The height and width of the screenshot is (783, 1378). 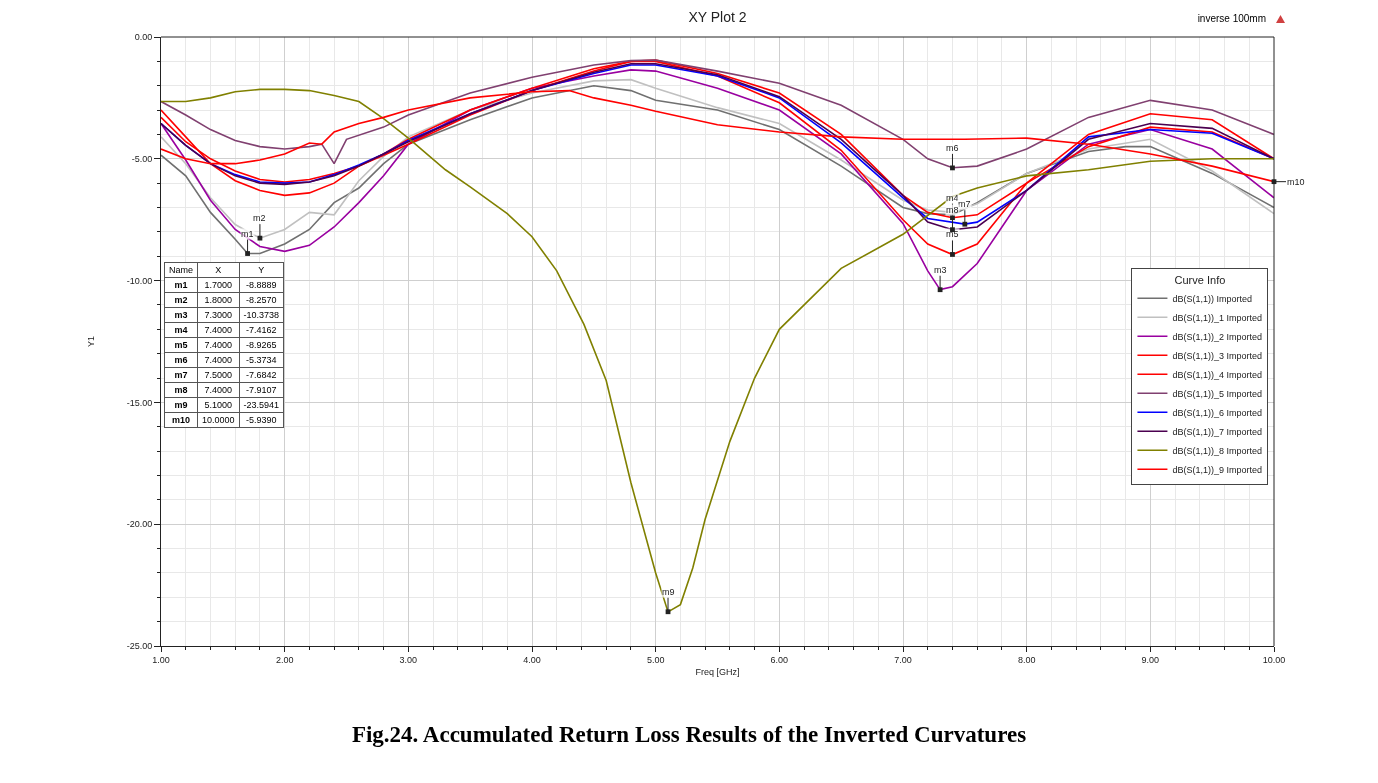 What do you see at coordinates (181, 360) in the screenshot?
I see `text: m6` at bounding box center [181, 360].